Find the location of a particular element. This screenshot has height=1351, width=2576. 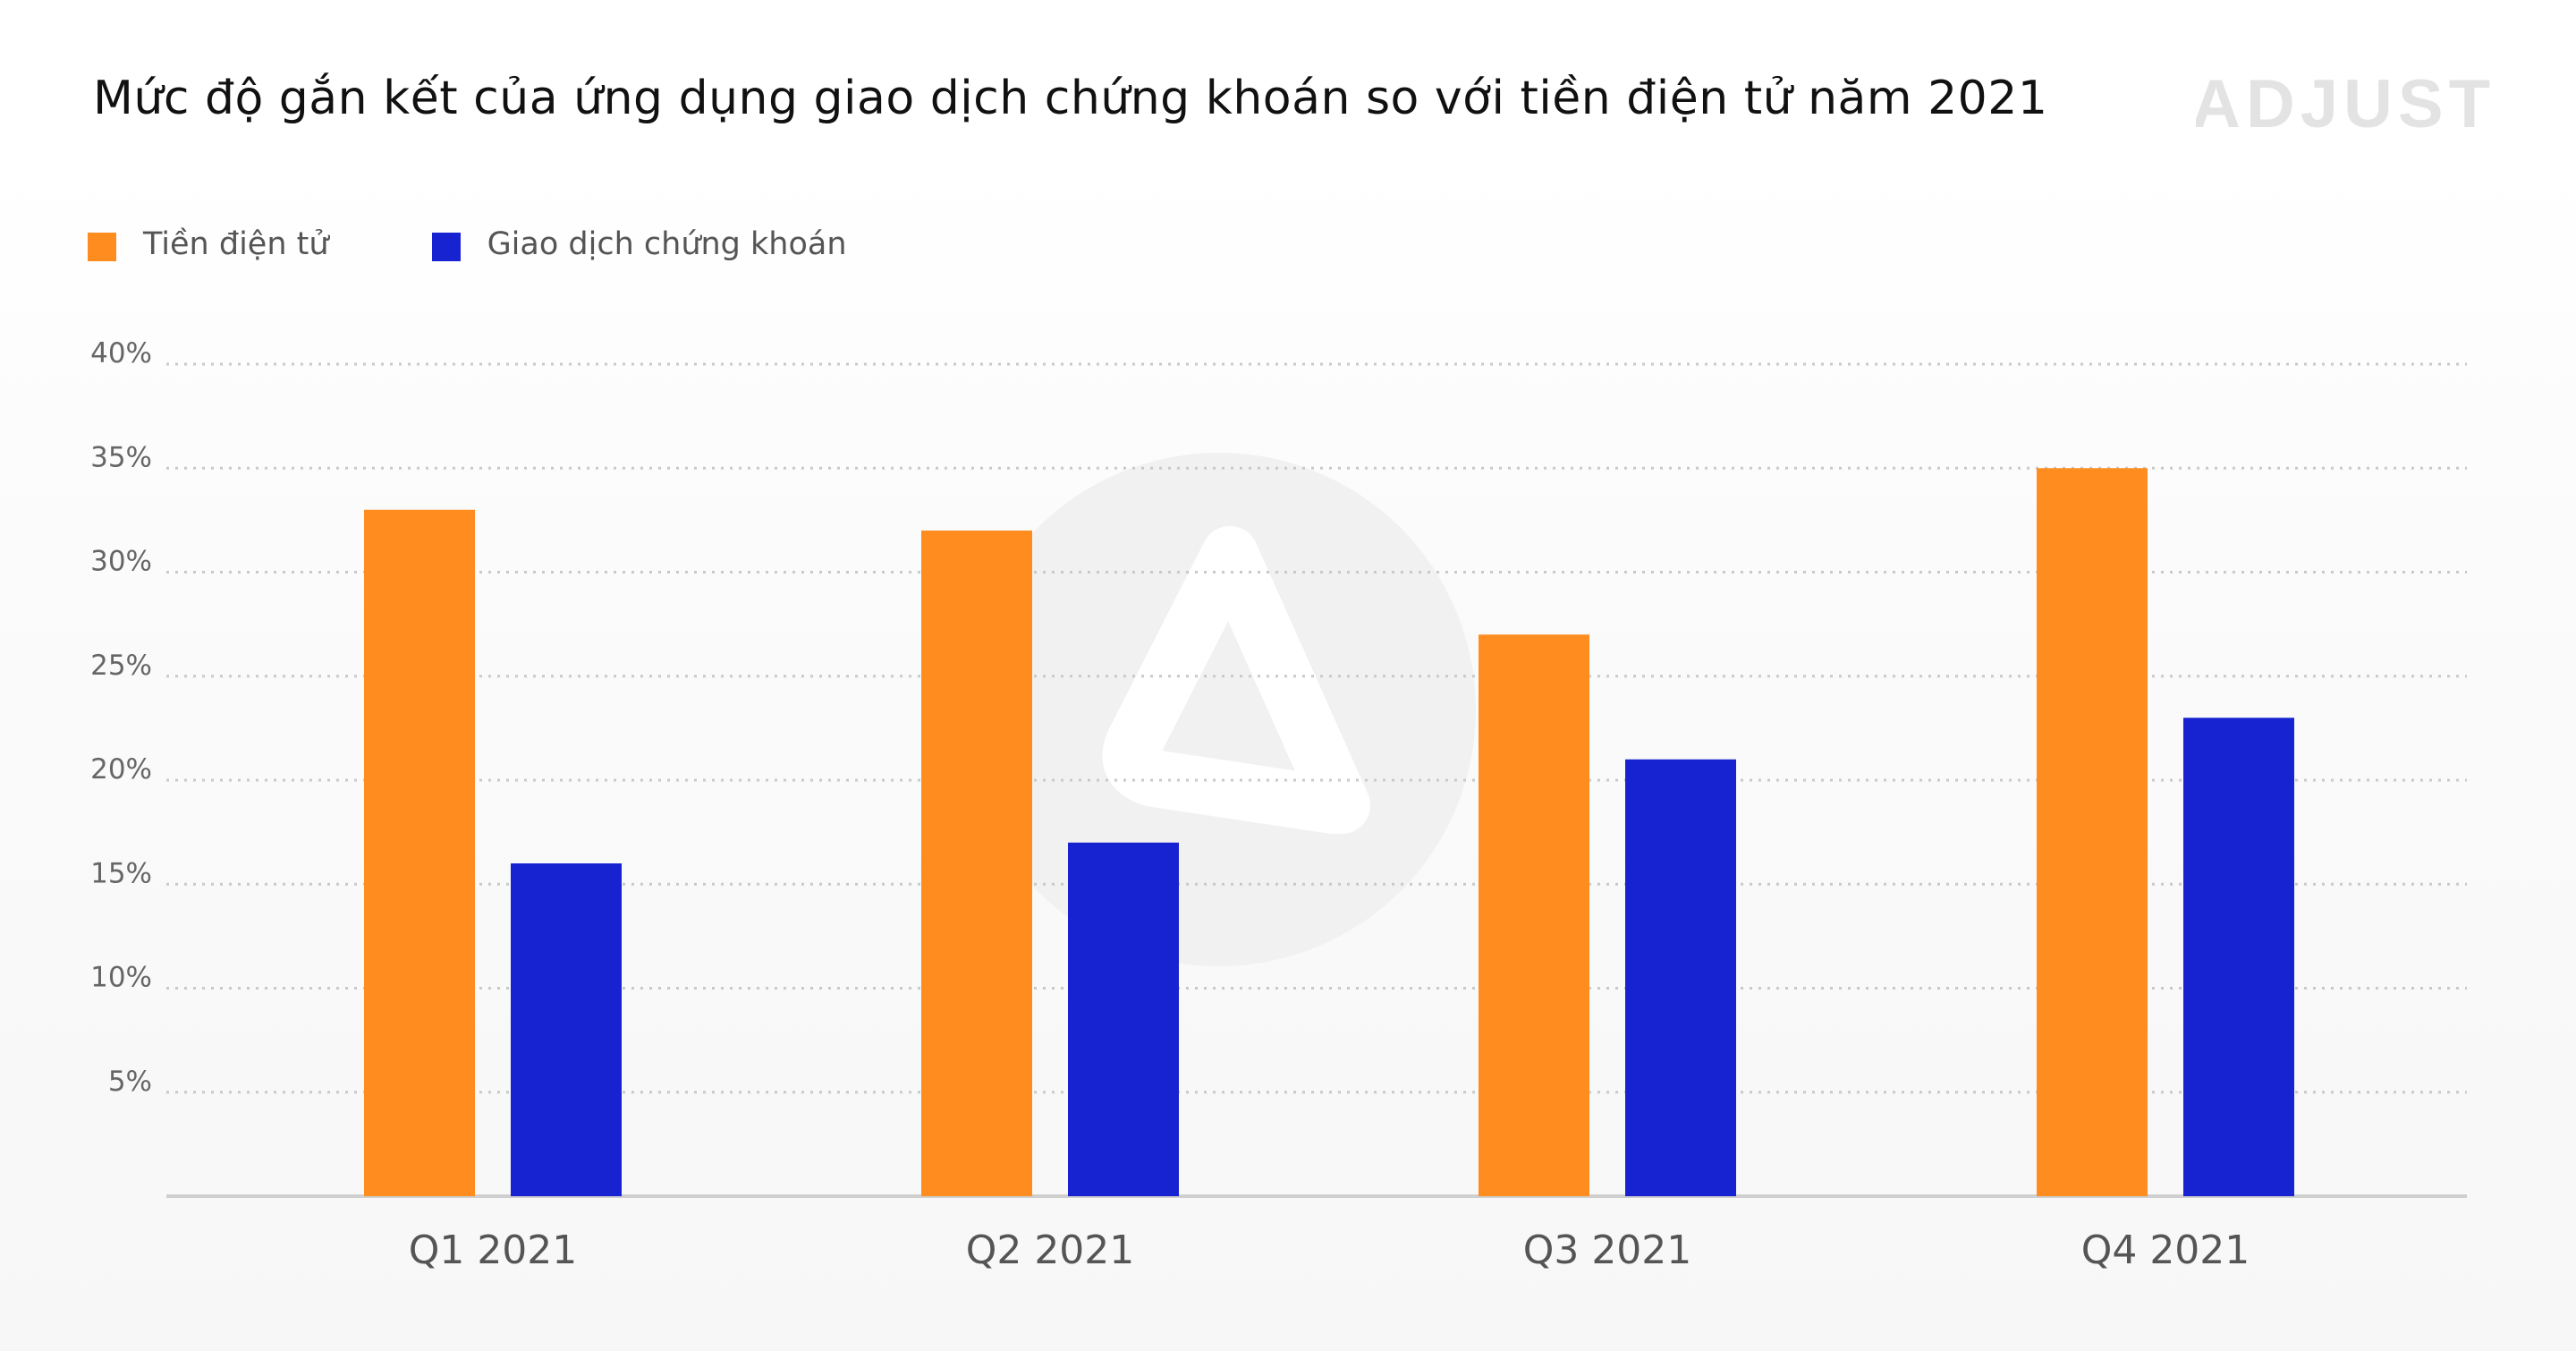

y-tick-label: 40% is located at coordinates (121, 353).